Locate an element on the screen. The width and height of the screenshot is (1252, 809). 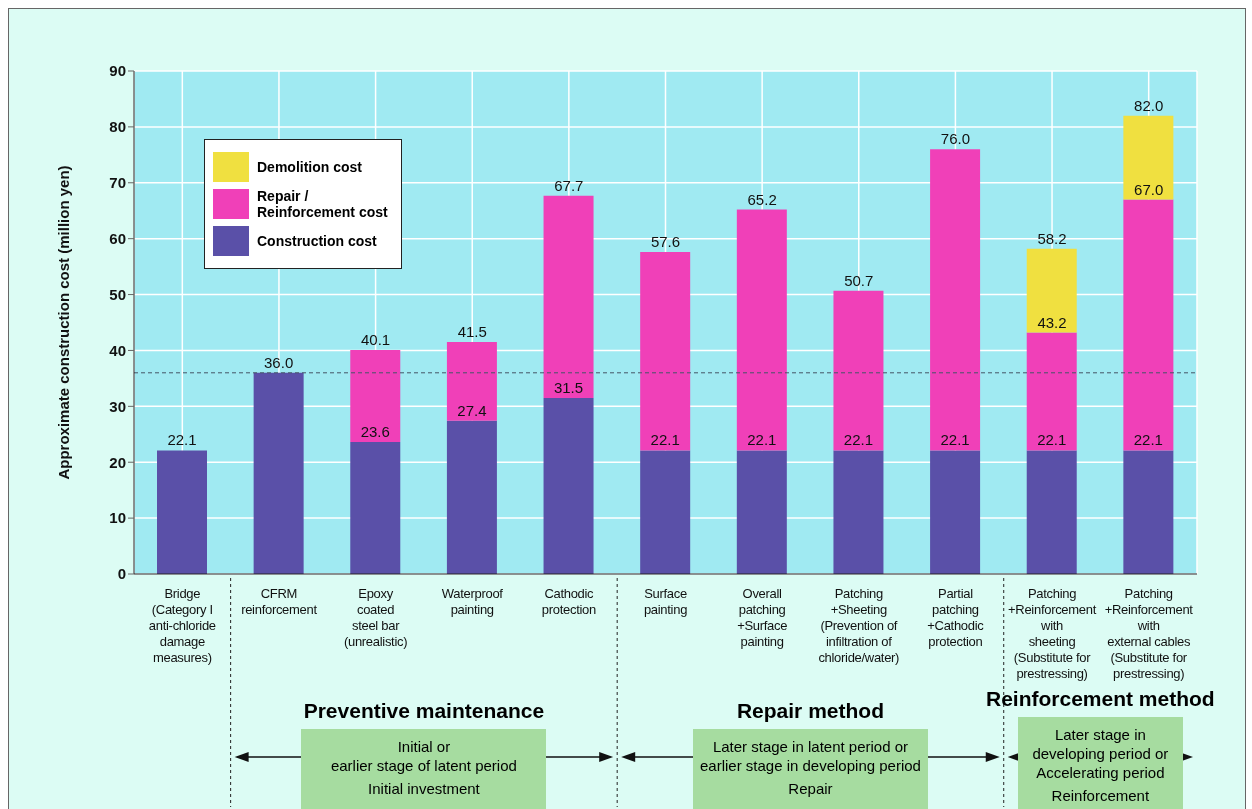
y-tick-label: 20 is located at coordinates (117, 462).